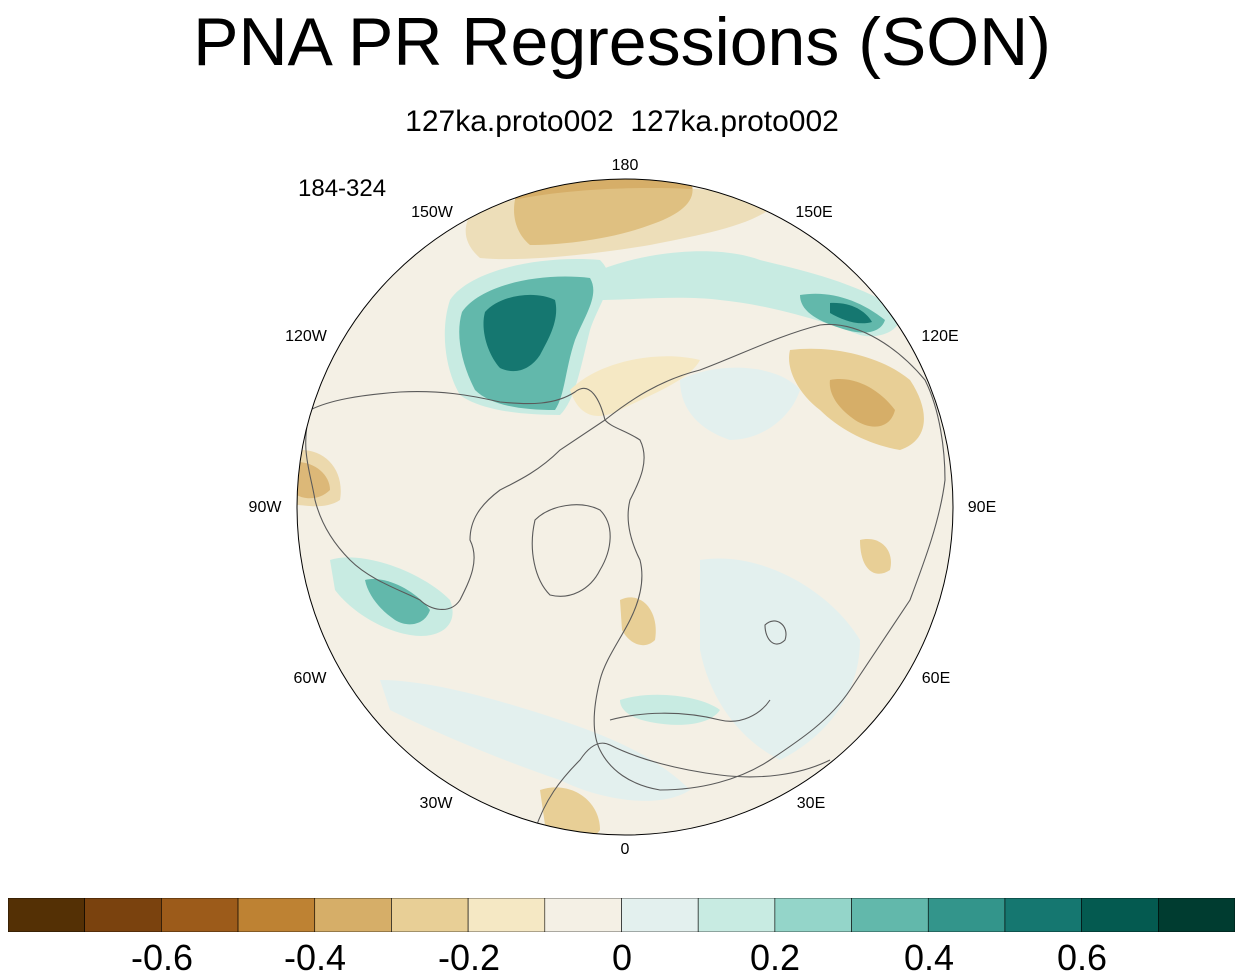 This screenshot has width=1244, height=978. I want to click on lon-label-0: 0, so click(625, 849).